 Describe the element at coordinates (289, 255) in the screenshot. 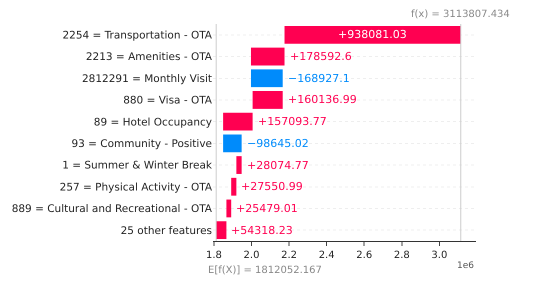

I see `x-tick-label: 2.2` at that location.